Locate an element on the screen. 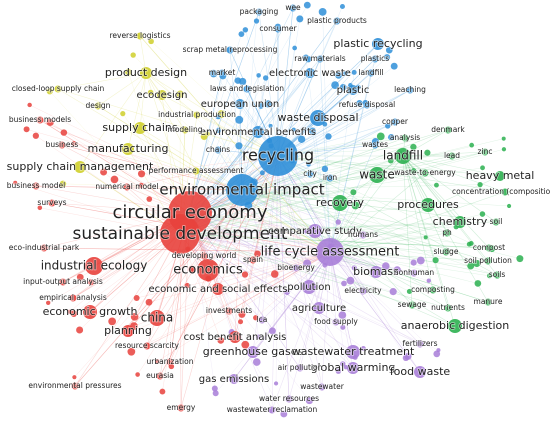 The image size is (550, 422). node-label: copper is located at coordinates (395, 121).